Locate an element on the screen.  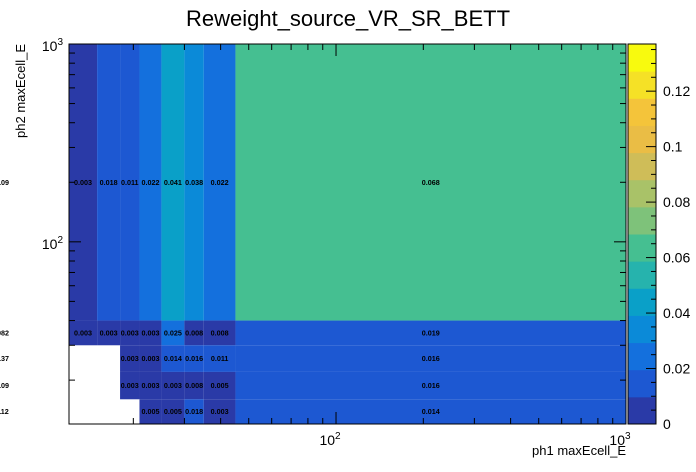
x-tick-label: 102 is located at coordinates (330, 439).